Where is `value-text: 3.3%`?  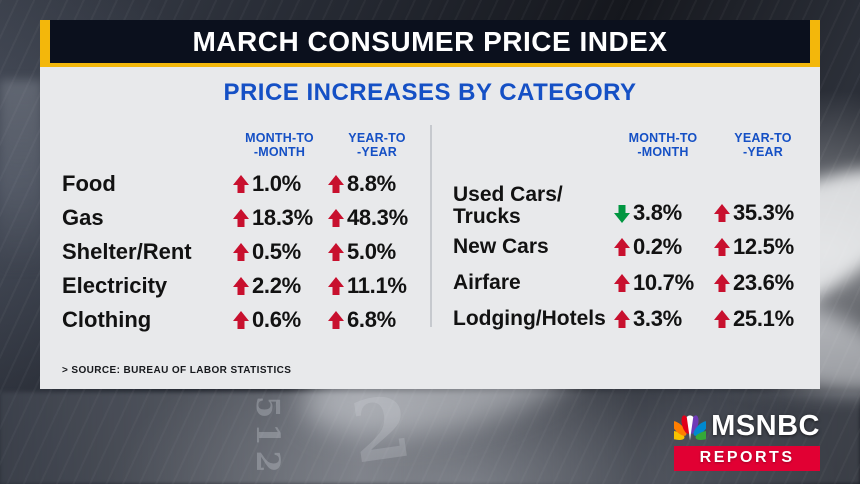
value-text: 3.3% is located at coordinates (657, 318).